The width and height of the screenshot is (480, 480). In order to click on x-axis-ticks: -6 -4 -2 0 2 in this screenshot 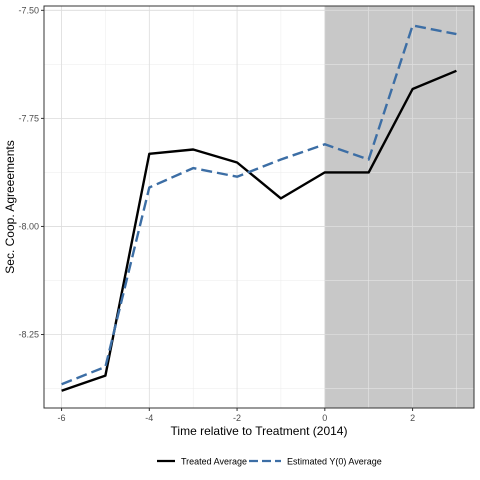, I will do `click(236, 415)`.